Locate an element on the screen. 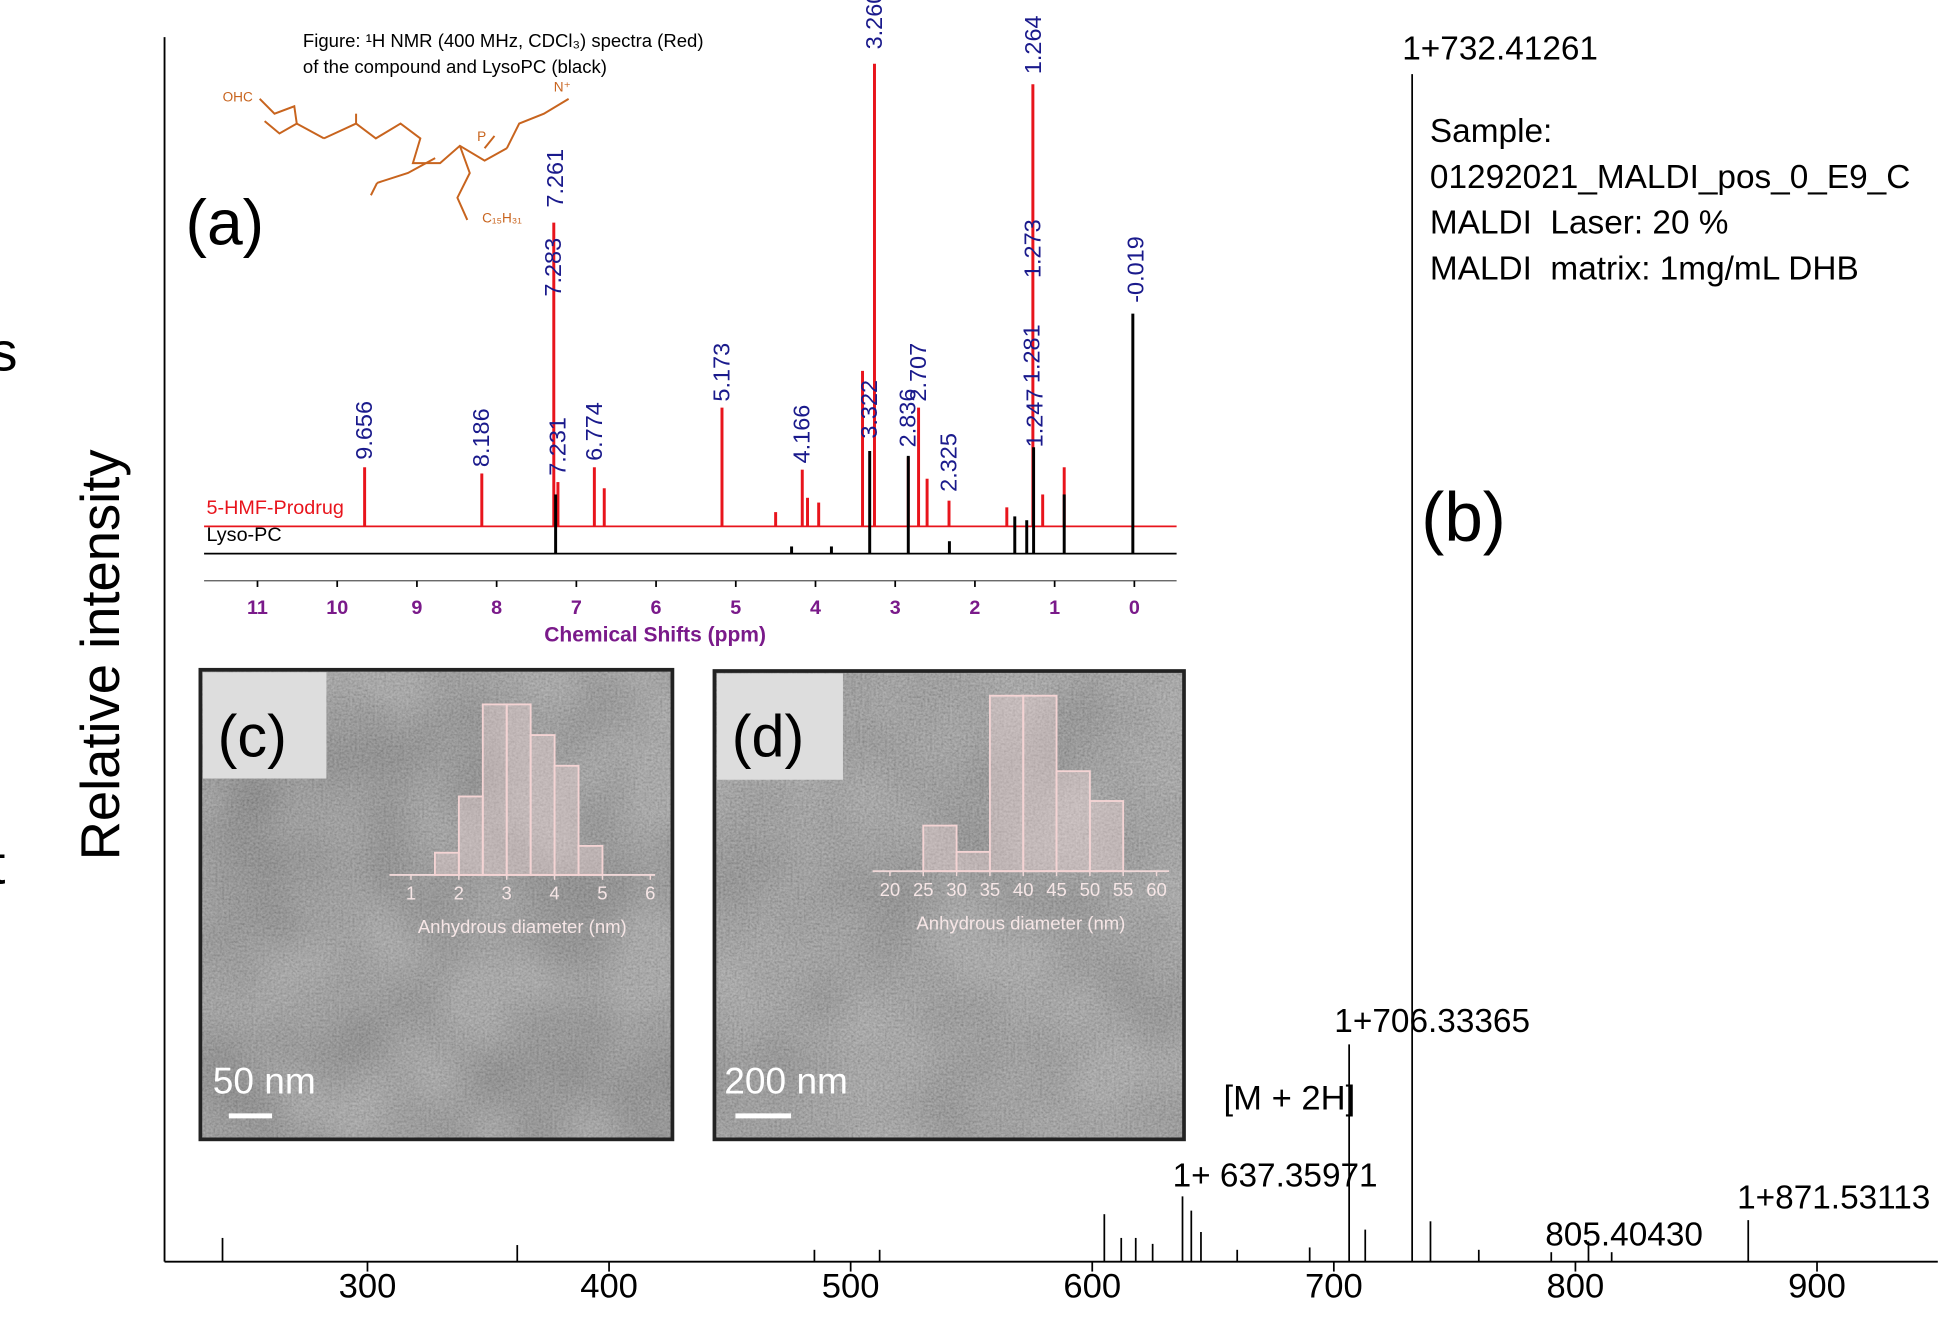  peak-label: 1.273 is located at coordinates (1032, 248).